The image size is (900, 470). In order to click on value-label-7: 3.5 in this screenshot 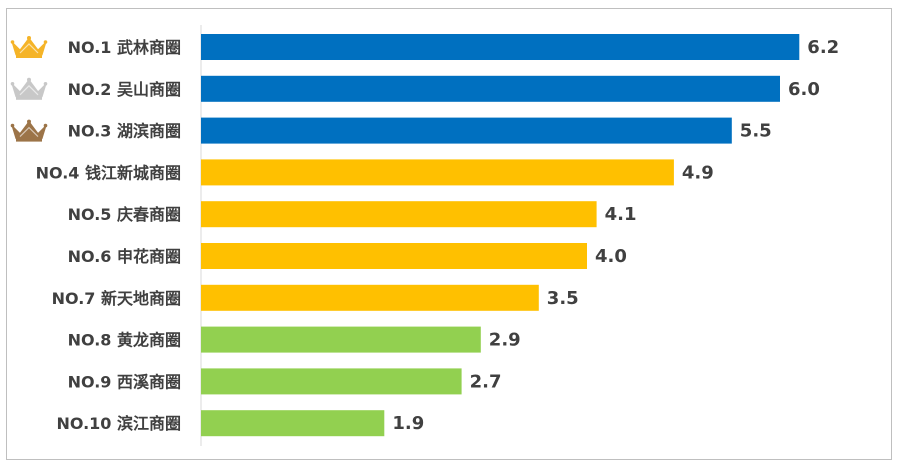, I will do `click(563, 298)`.